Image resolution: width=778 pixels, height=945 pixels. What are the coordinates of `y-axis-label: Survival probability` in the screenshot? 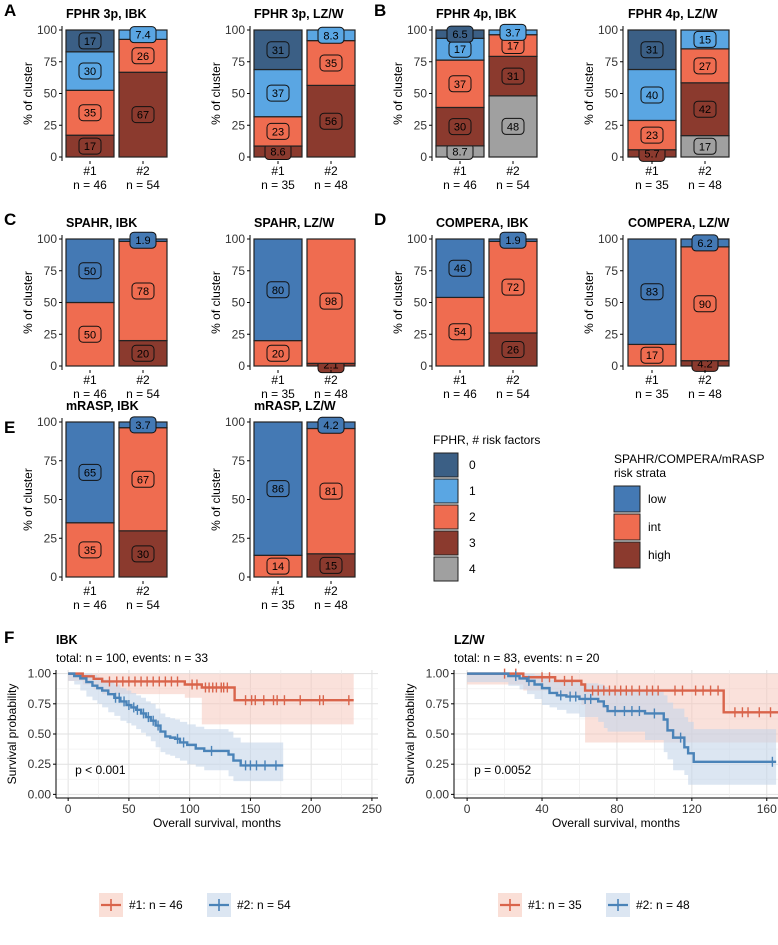 It's located at (12, 734).